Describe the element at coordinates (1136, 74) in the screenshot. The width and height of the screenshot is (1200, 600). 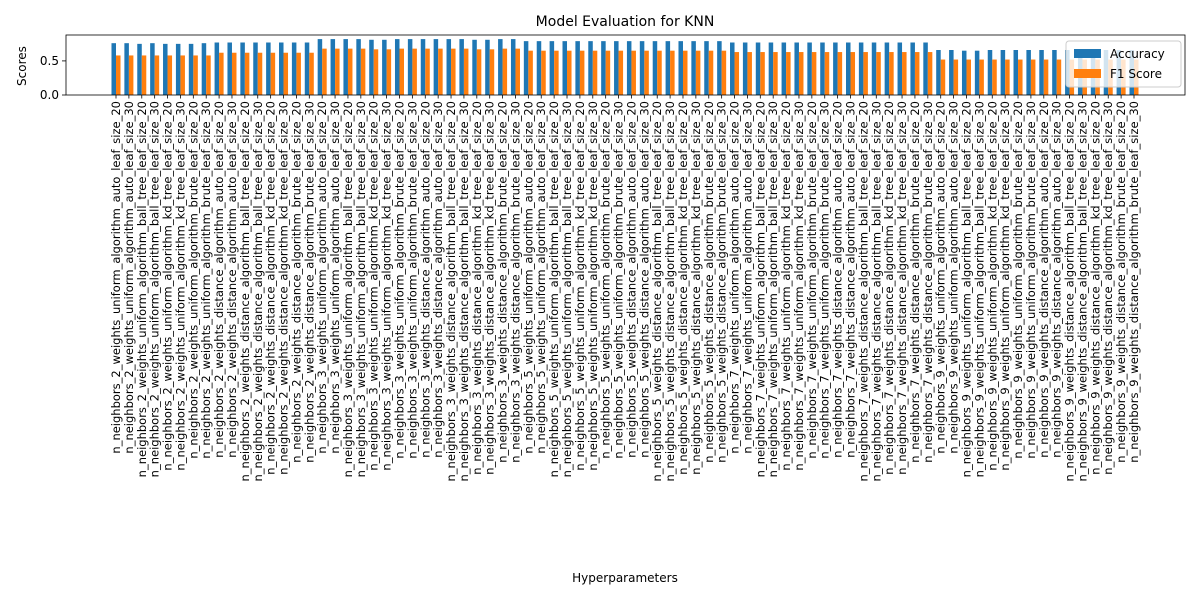
I see `legend-label: F1 Score` at that location.